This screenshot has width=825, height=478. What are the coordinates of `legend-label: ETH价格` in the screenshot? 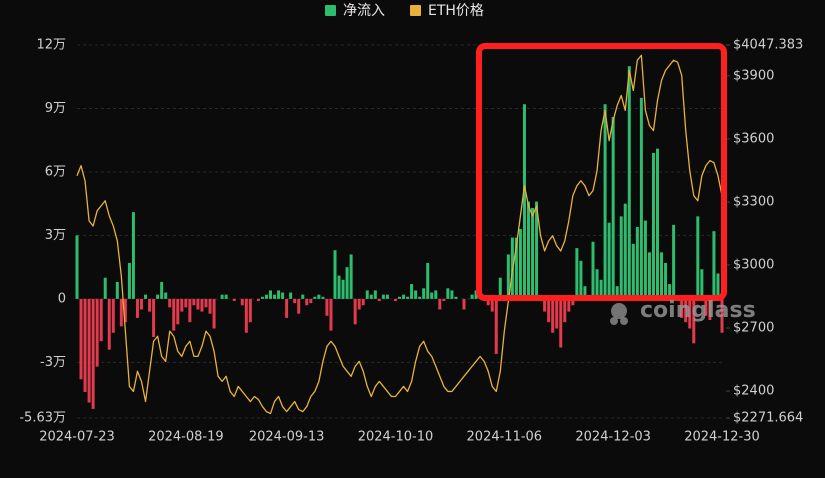 It's located at (456, 11).